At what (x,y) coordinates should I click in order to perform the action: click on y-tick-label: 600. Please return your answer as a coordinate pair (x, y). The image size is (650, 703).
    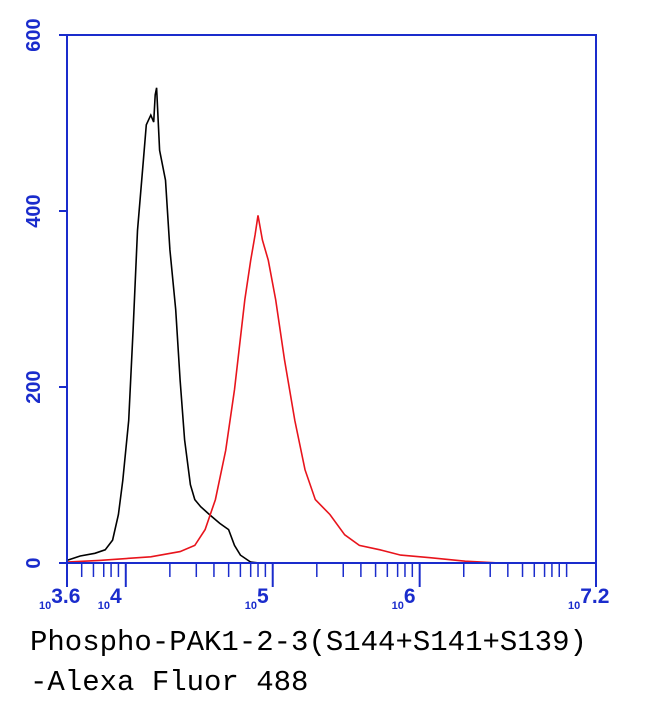
    Looking at the image, I should click on (34, 34).